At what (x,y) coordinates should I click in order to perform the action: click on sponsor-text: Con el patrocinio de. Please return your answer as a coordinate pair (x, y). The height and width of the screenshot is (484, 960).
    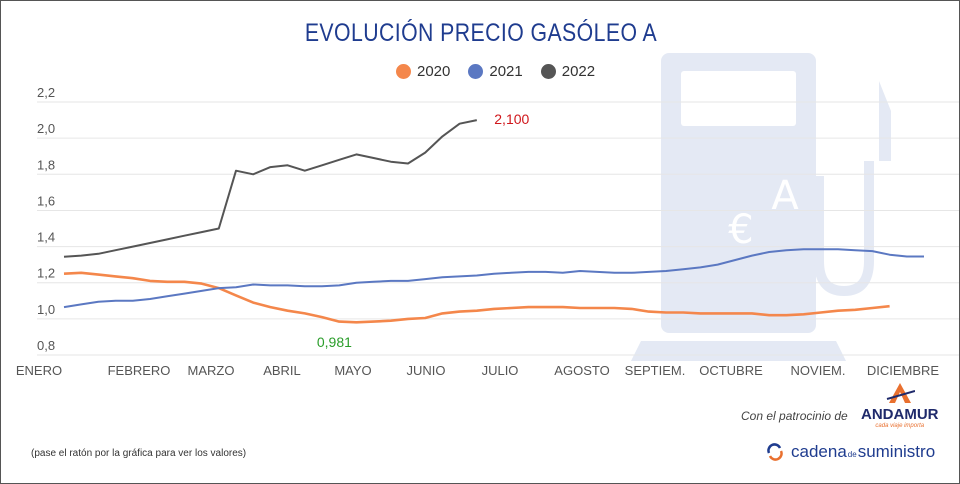
    Looking at the image, I should click on (794, 416).